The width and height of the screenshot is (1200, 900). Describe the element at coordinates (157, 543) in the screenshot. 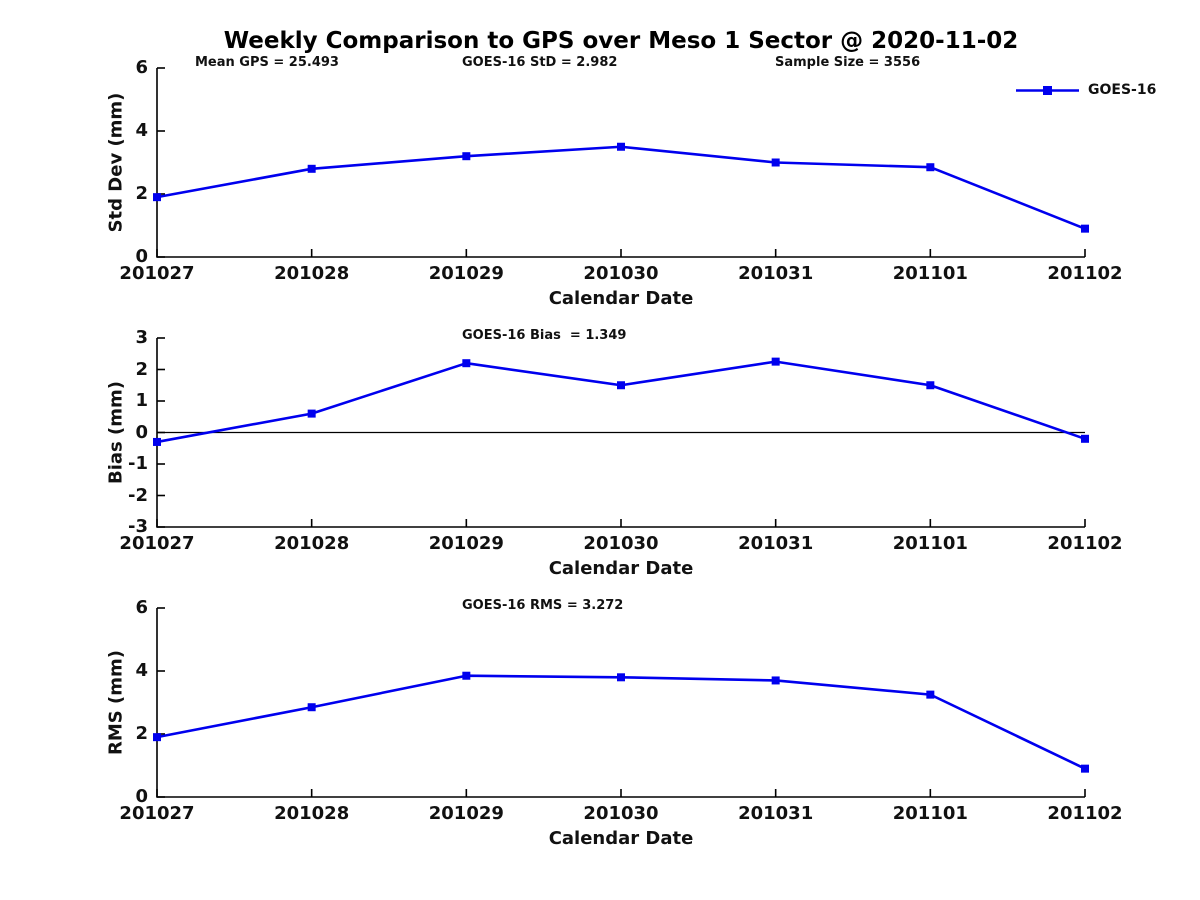

I see `bias-x-tick-label: 201027` at that location.